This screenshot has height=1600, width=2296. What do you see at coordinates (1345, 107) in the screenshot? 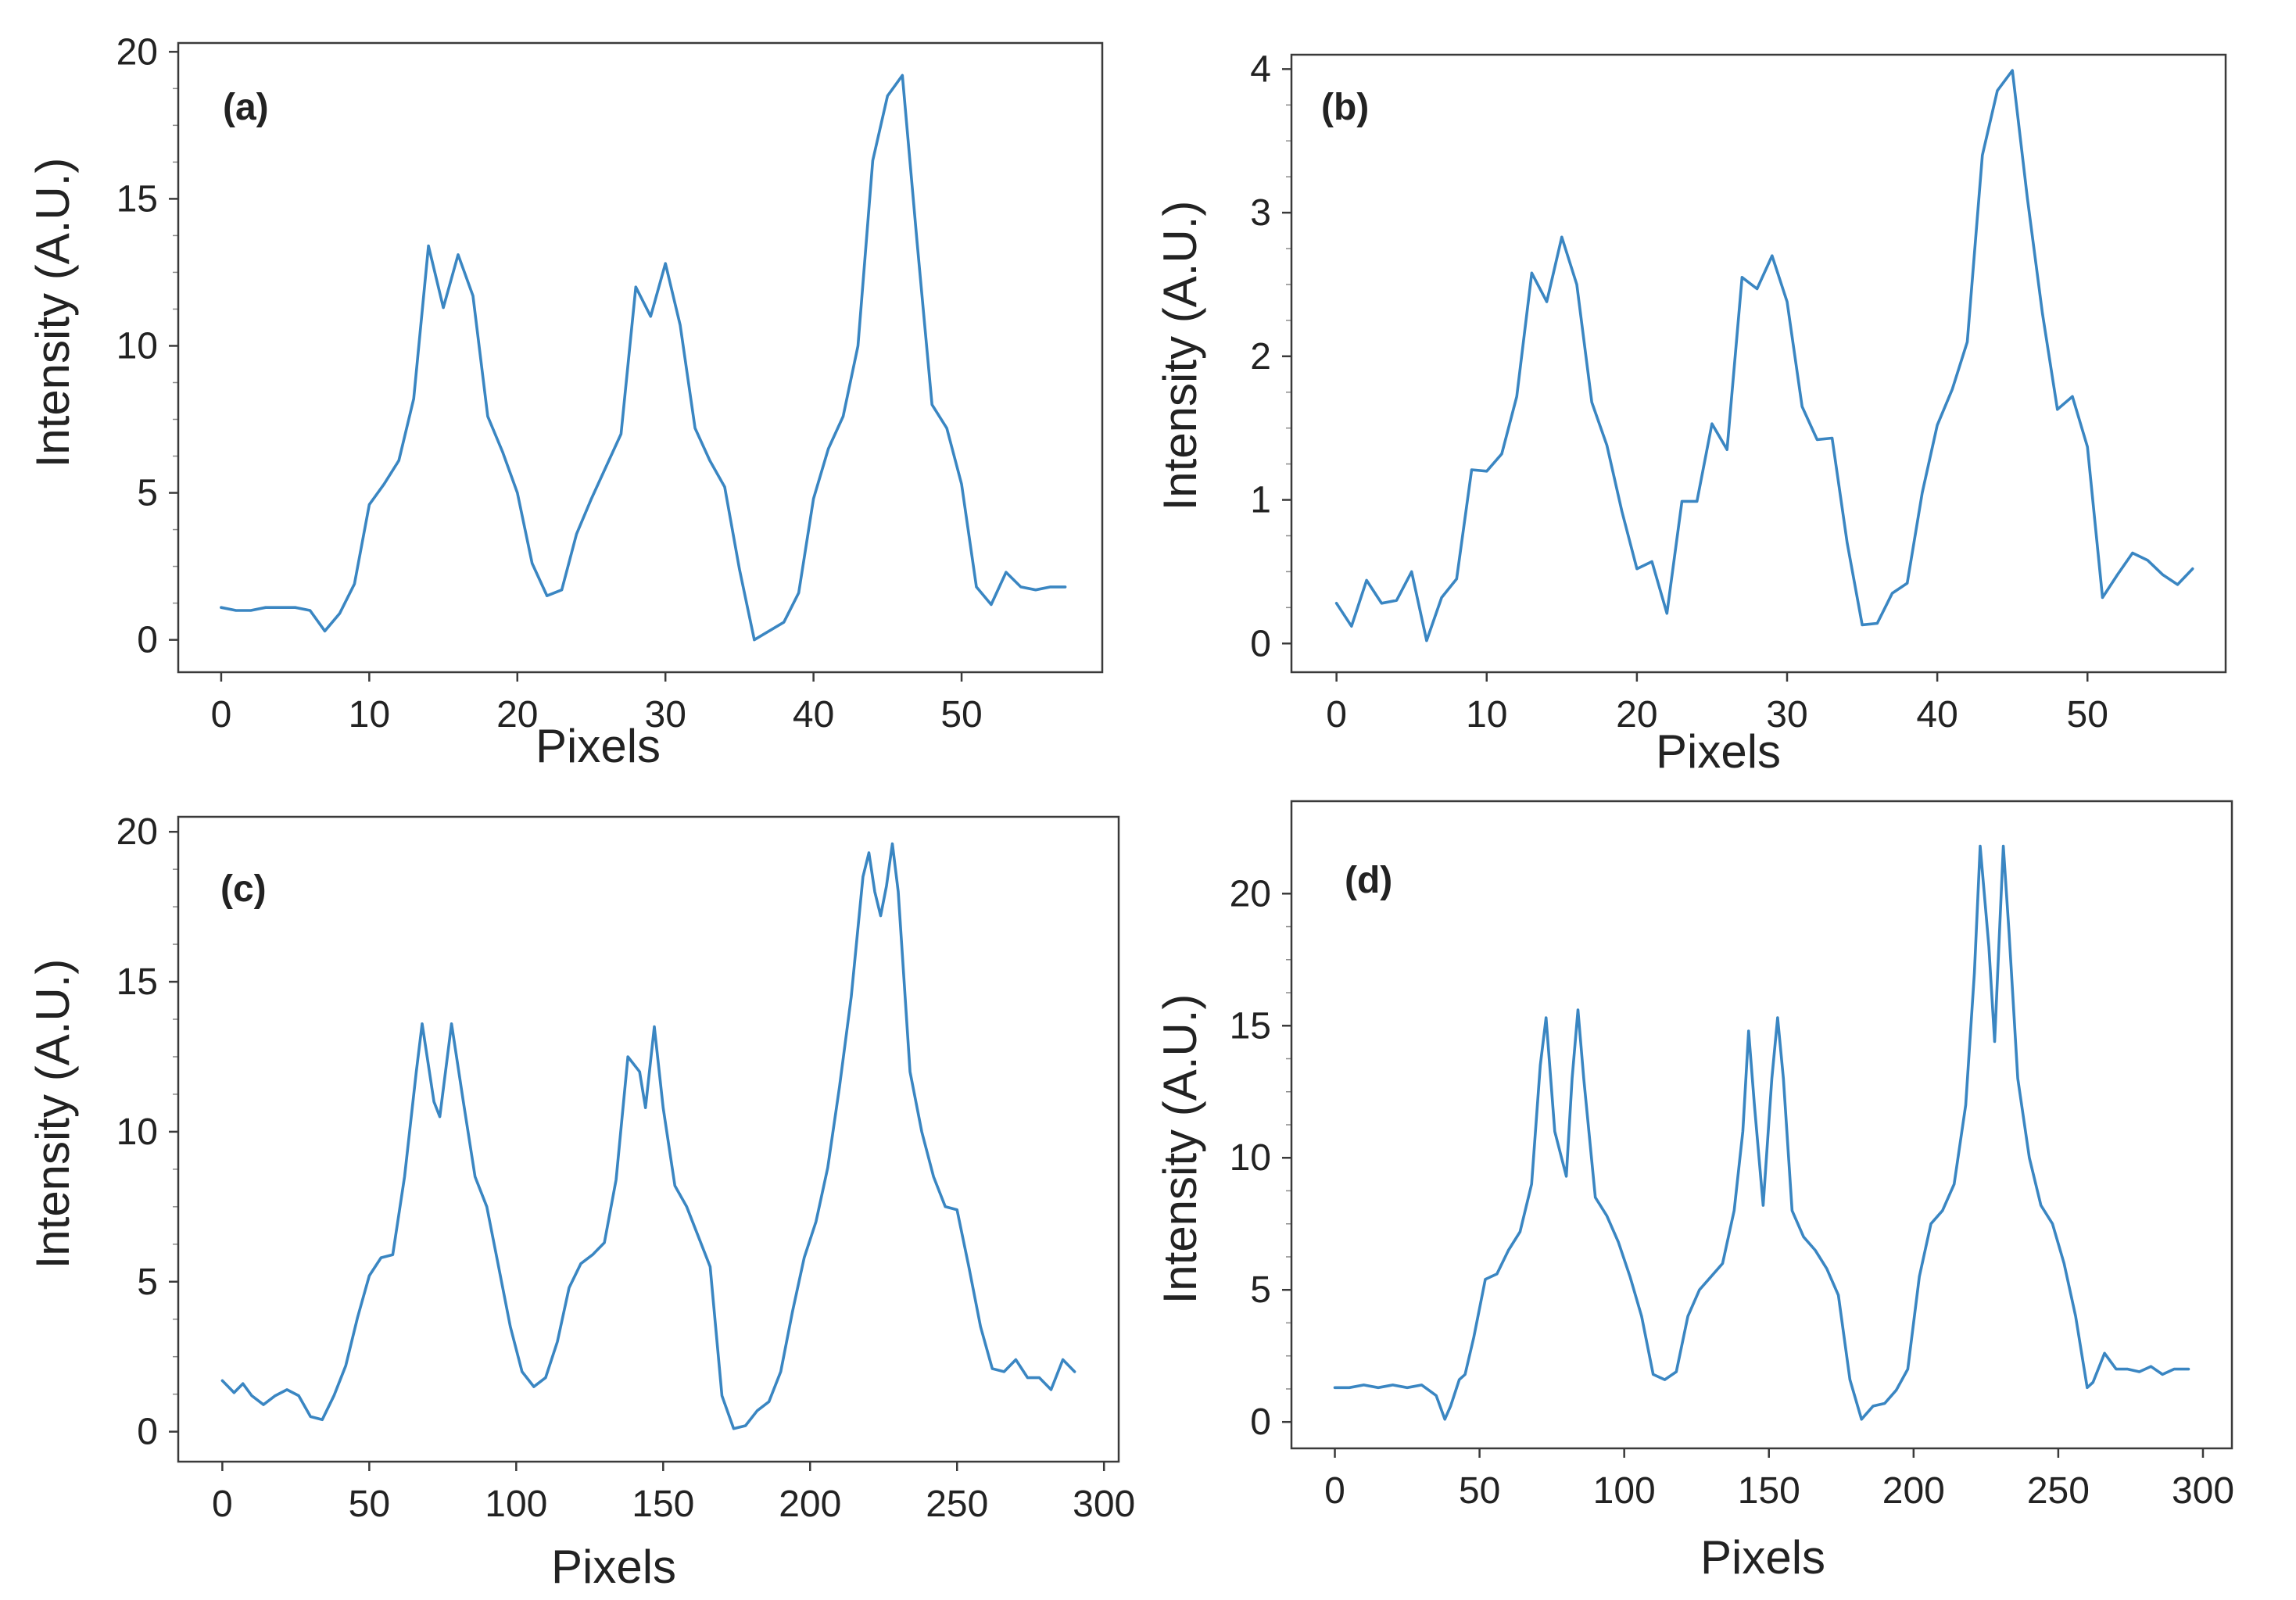
I see `panel-label: (b)` at bounding box center [1345, 107].